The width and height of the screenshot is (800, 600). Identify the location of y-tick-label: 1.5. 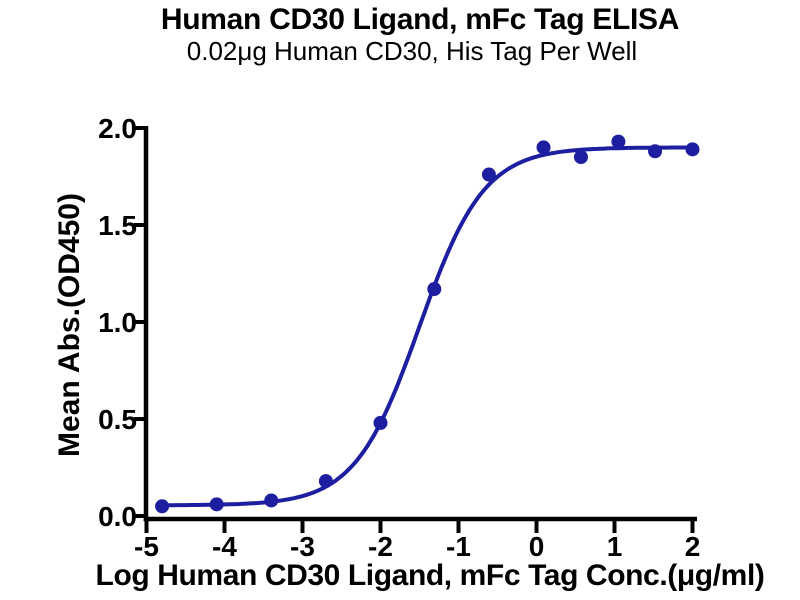
(117, 225).